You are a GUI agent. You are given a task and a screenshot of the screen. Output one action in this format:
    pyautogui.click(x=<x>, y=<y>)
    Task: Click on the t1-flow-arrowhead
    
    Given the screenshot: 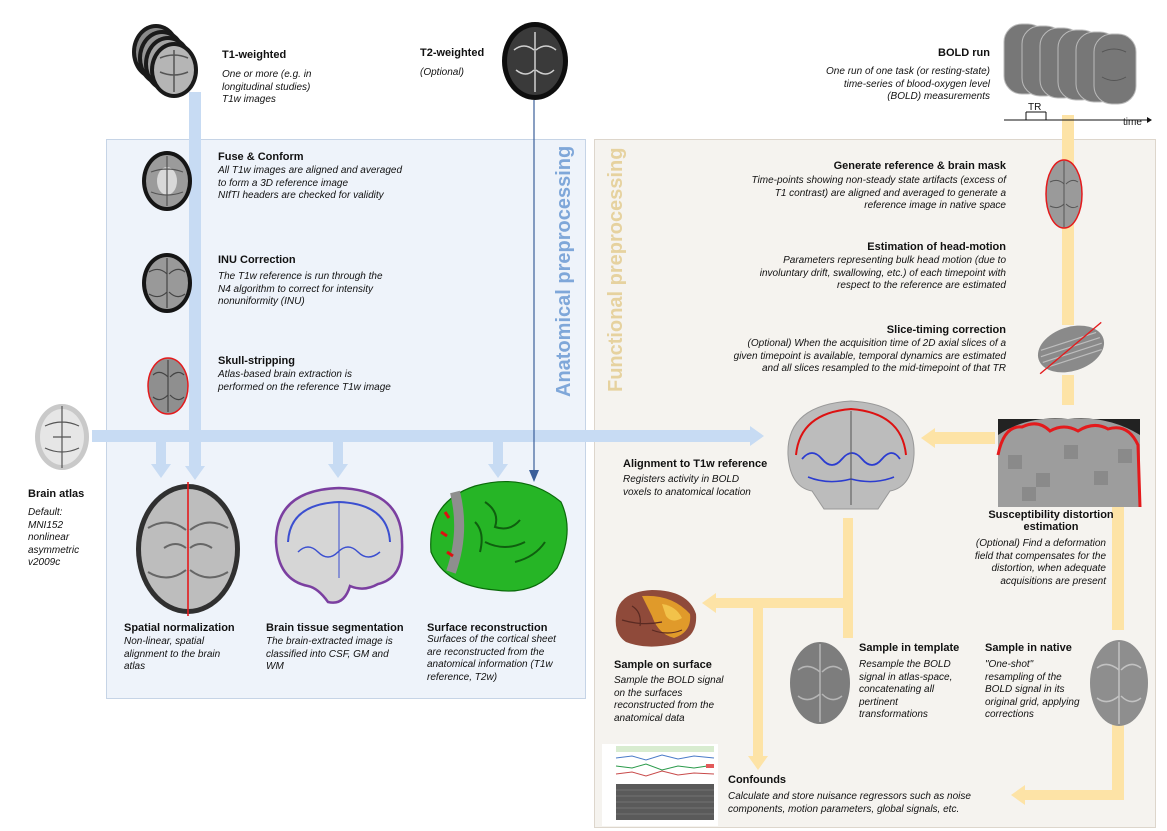 What is the action you would take?
    pyautogui.click(x=195, y=473)
    